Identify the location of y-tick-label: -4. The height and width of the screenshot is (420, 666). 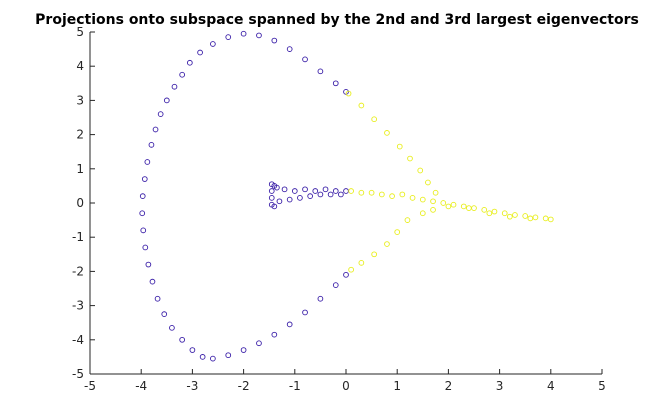
(78, 340).